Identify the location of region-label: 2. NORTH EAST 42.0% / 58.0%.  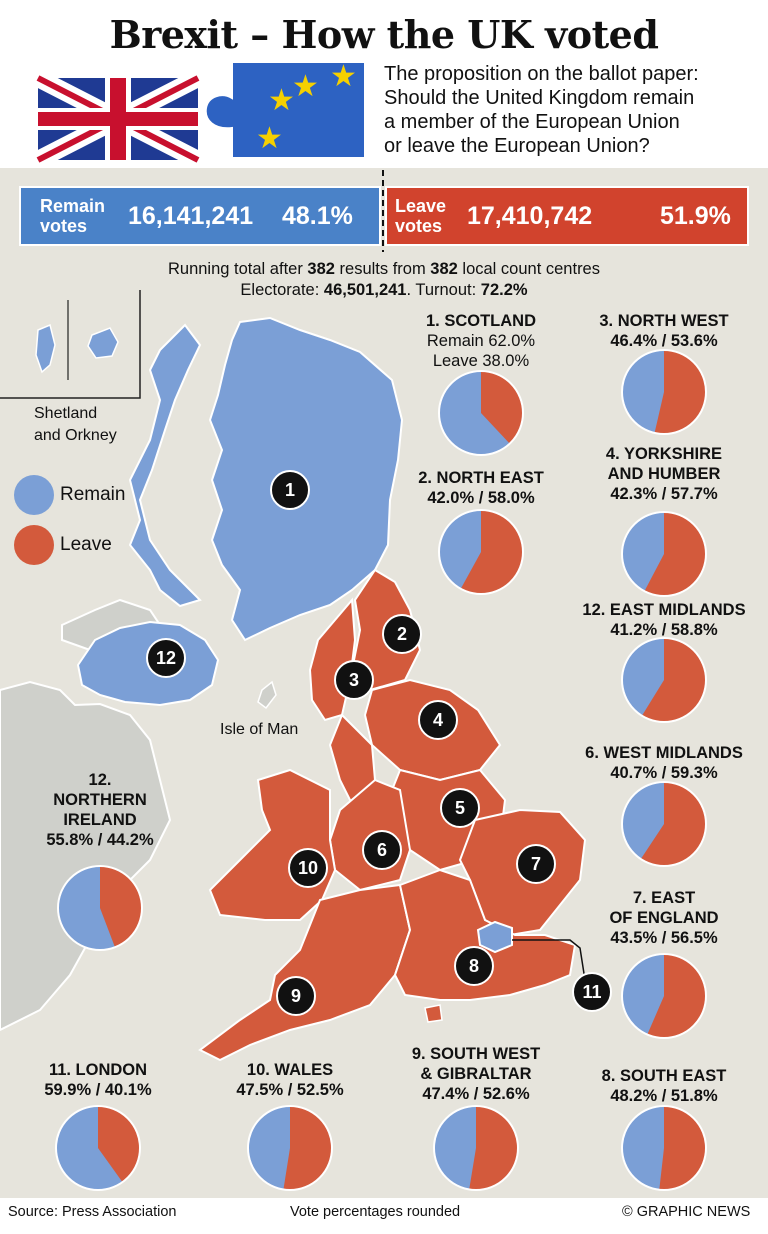
(481, 488).